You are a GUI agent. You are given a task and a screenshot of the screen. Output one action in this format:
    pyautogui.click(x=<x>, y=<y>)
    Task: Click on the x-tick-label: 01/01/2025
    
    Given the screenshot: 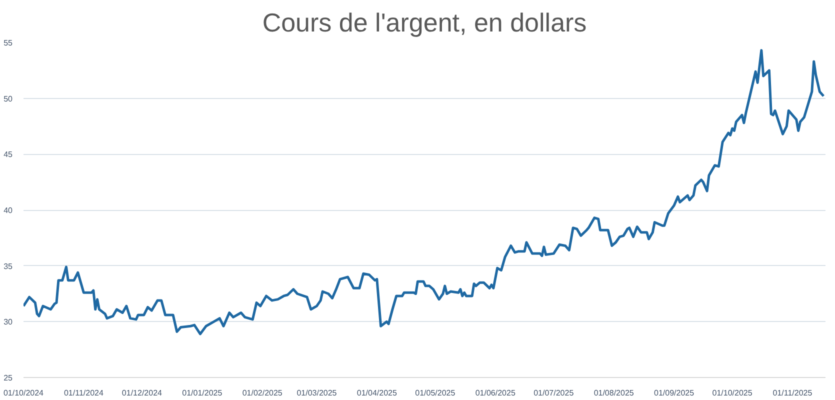 What is the action you would take?
    pyautogui.click(x=202, y=393)
    